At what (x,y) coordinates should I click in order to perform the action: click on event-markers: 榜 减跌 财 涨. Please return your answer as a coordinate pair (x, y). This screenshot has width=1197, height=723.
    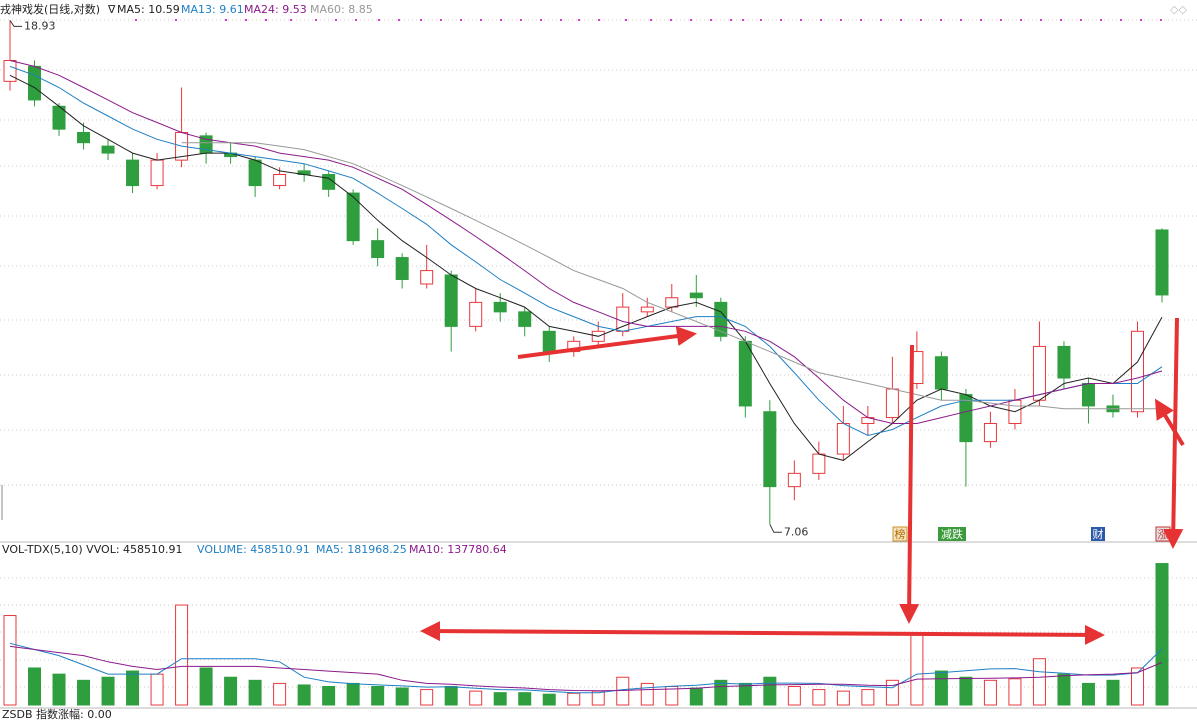
    Looking at the image, I should click on (1031, 534).